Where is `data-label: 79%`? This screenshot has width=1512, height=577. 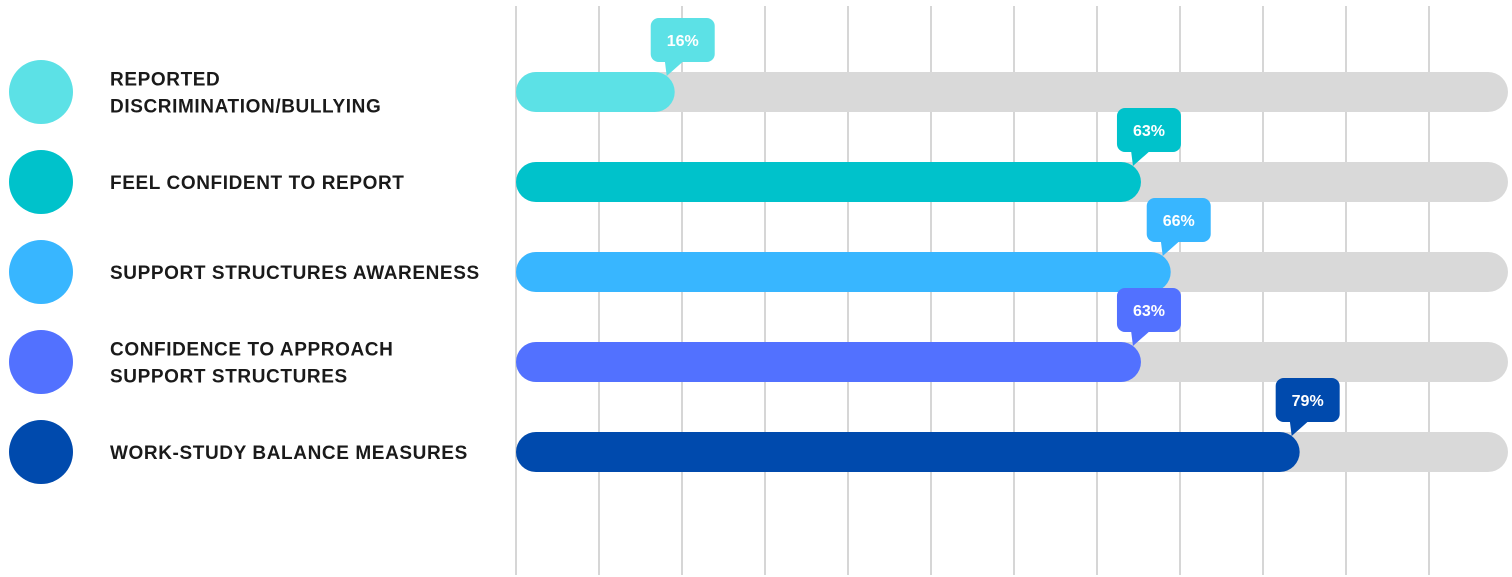 data-label: 79% is located at coordinates (1308, 401).